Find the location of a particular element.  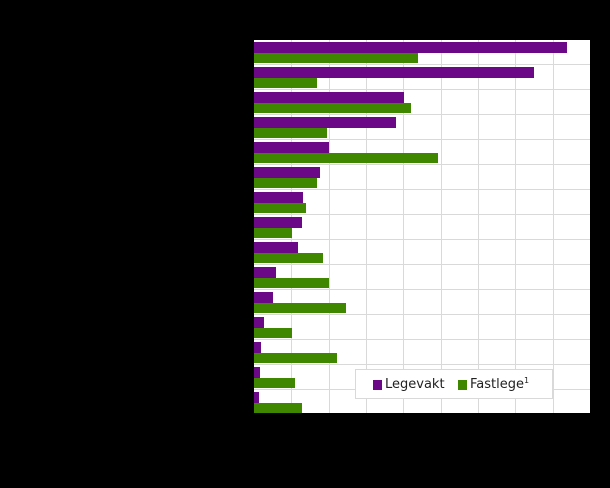

legend: Legevakt Fastlege1 is located at coordinates (454, 384).